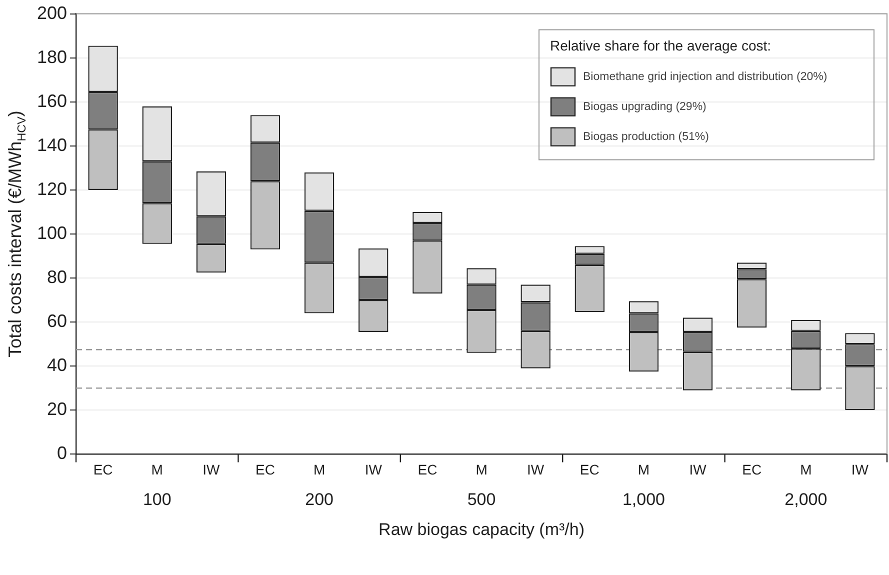 This screenshot has width=889, height=575. I want to click on y-tick-label: 60, so click(57, 321).